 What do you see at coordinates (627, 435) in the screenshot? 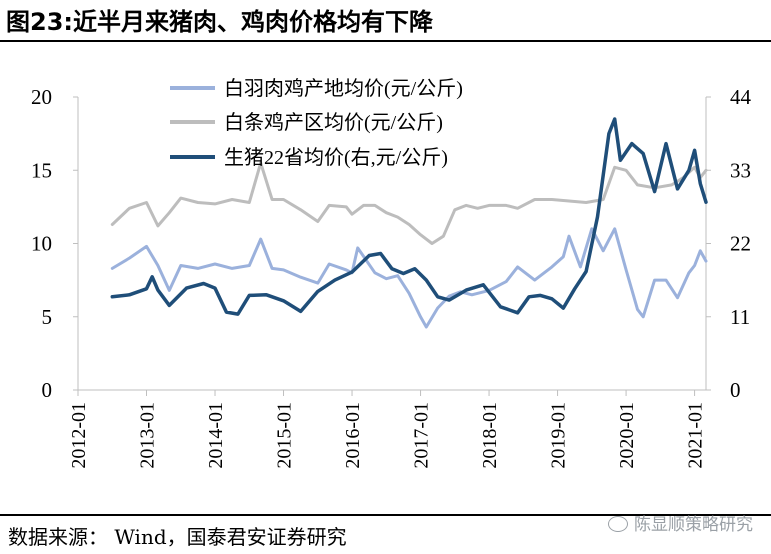
I see `x-tick-label: 2020-01` at bounding box center [627, 435].